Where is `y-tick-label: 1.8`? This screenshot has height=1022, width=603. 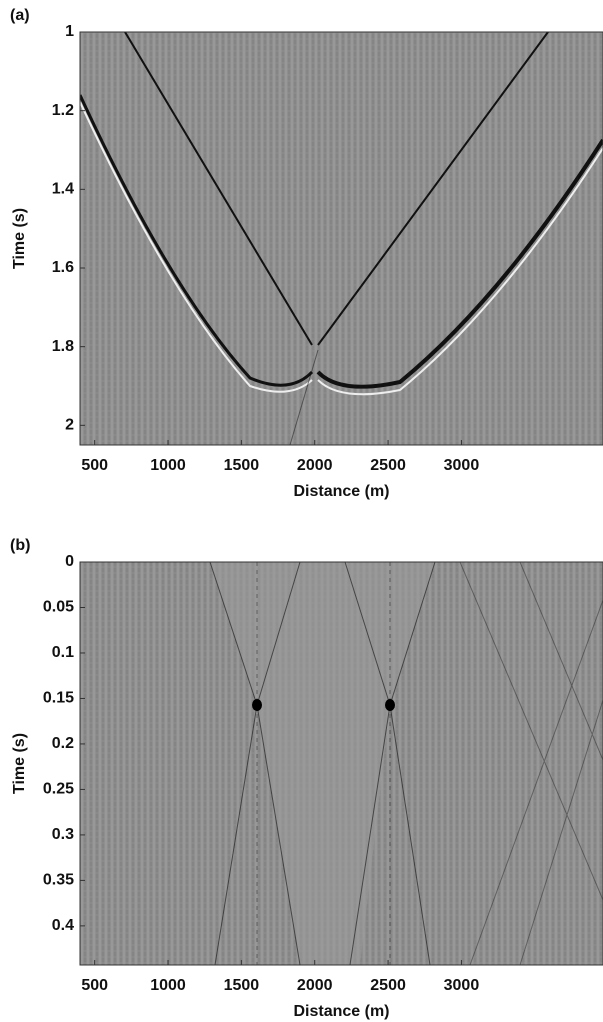 y-tick-label: 1.8 is located at coordinates (63, 346).